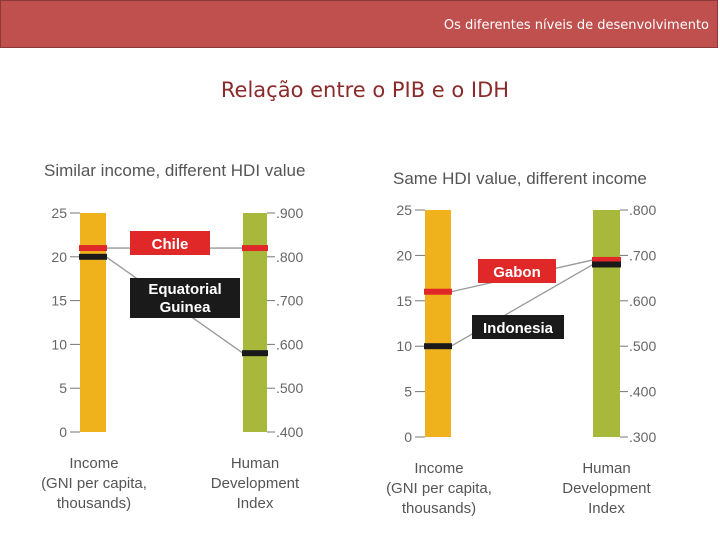  I want to click on chart-1-income-marker-chile, so click(93, 248).